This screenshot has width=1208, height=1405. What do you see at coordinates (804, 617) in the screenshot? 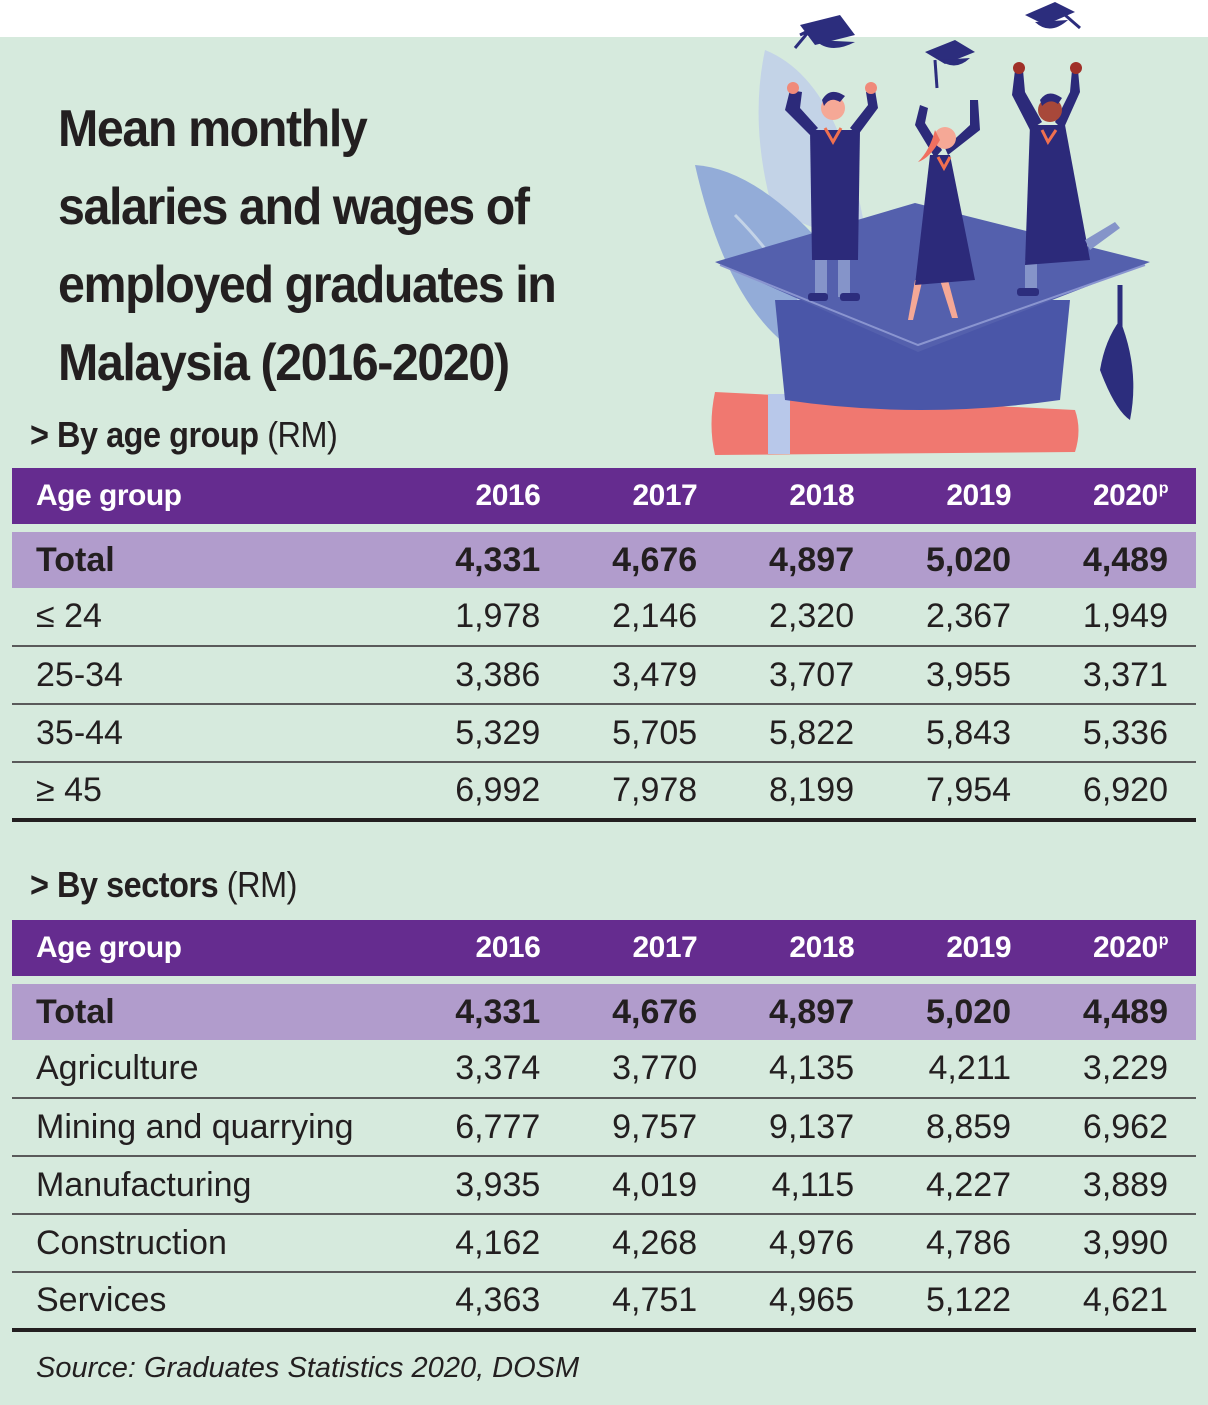
I see `cell-value: 2,320` at bounding box center [804, 617].